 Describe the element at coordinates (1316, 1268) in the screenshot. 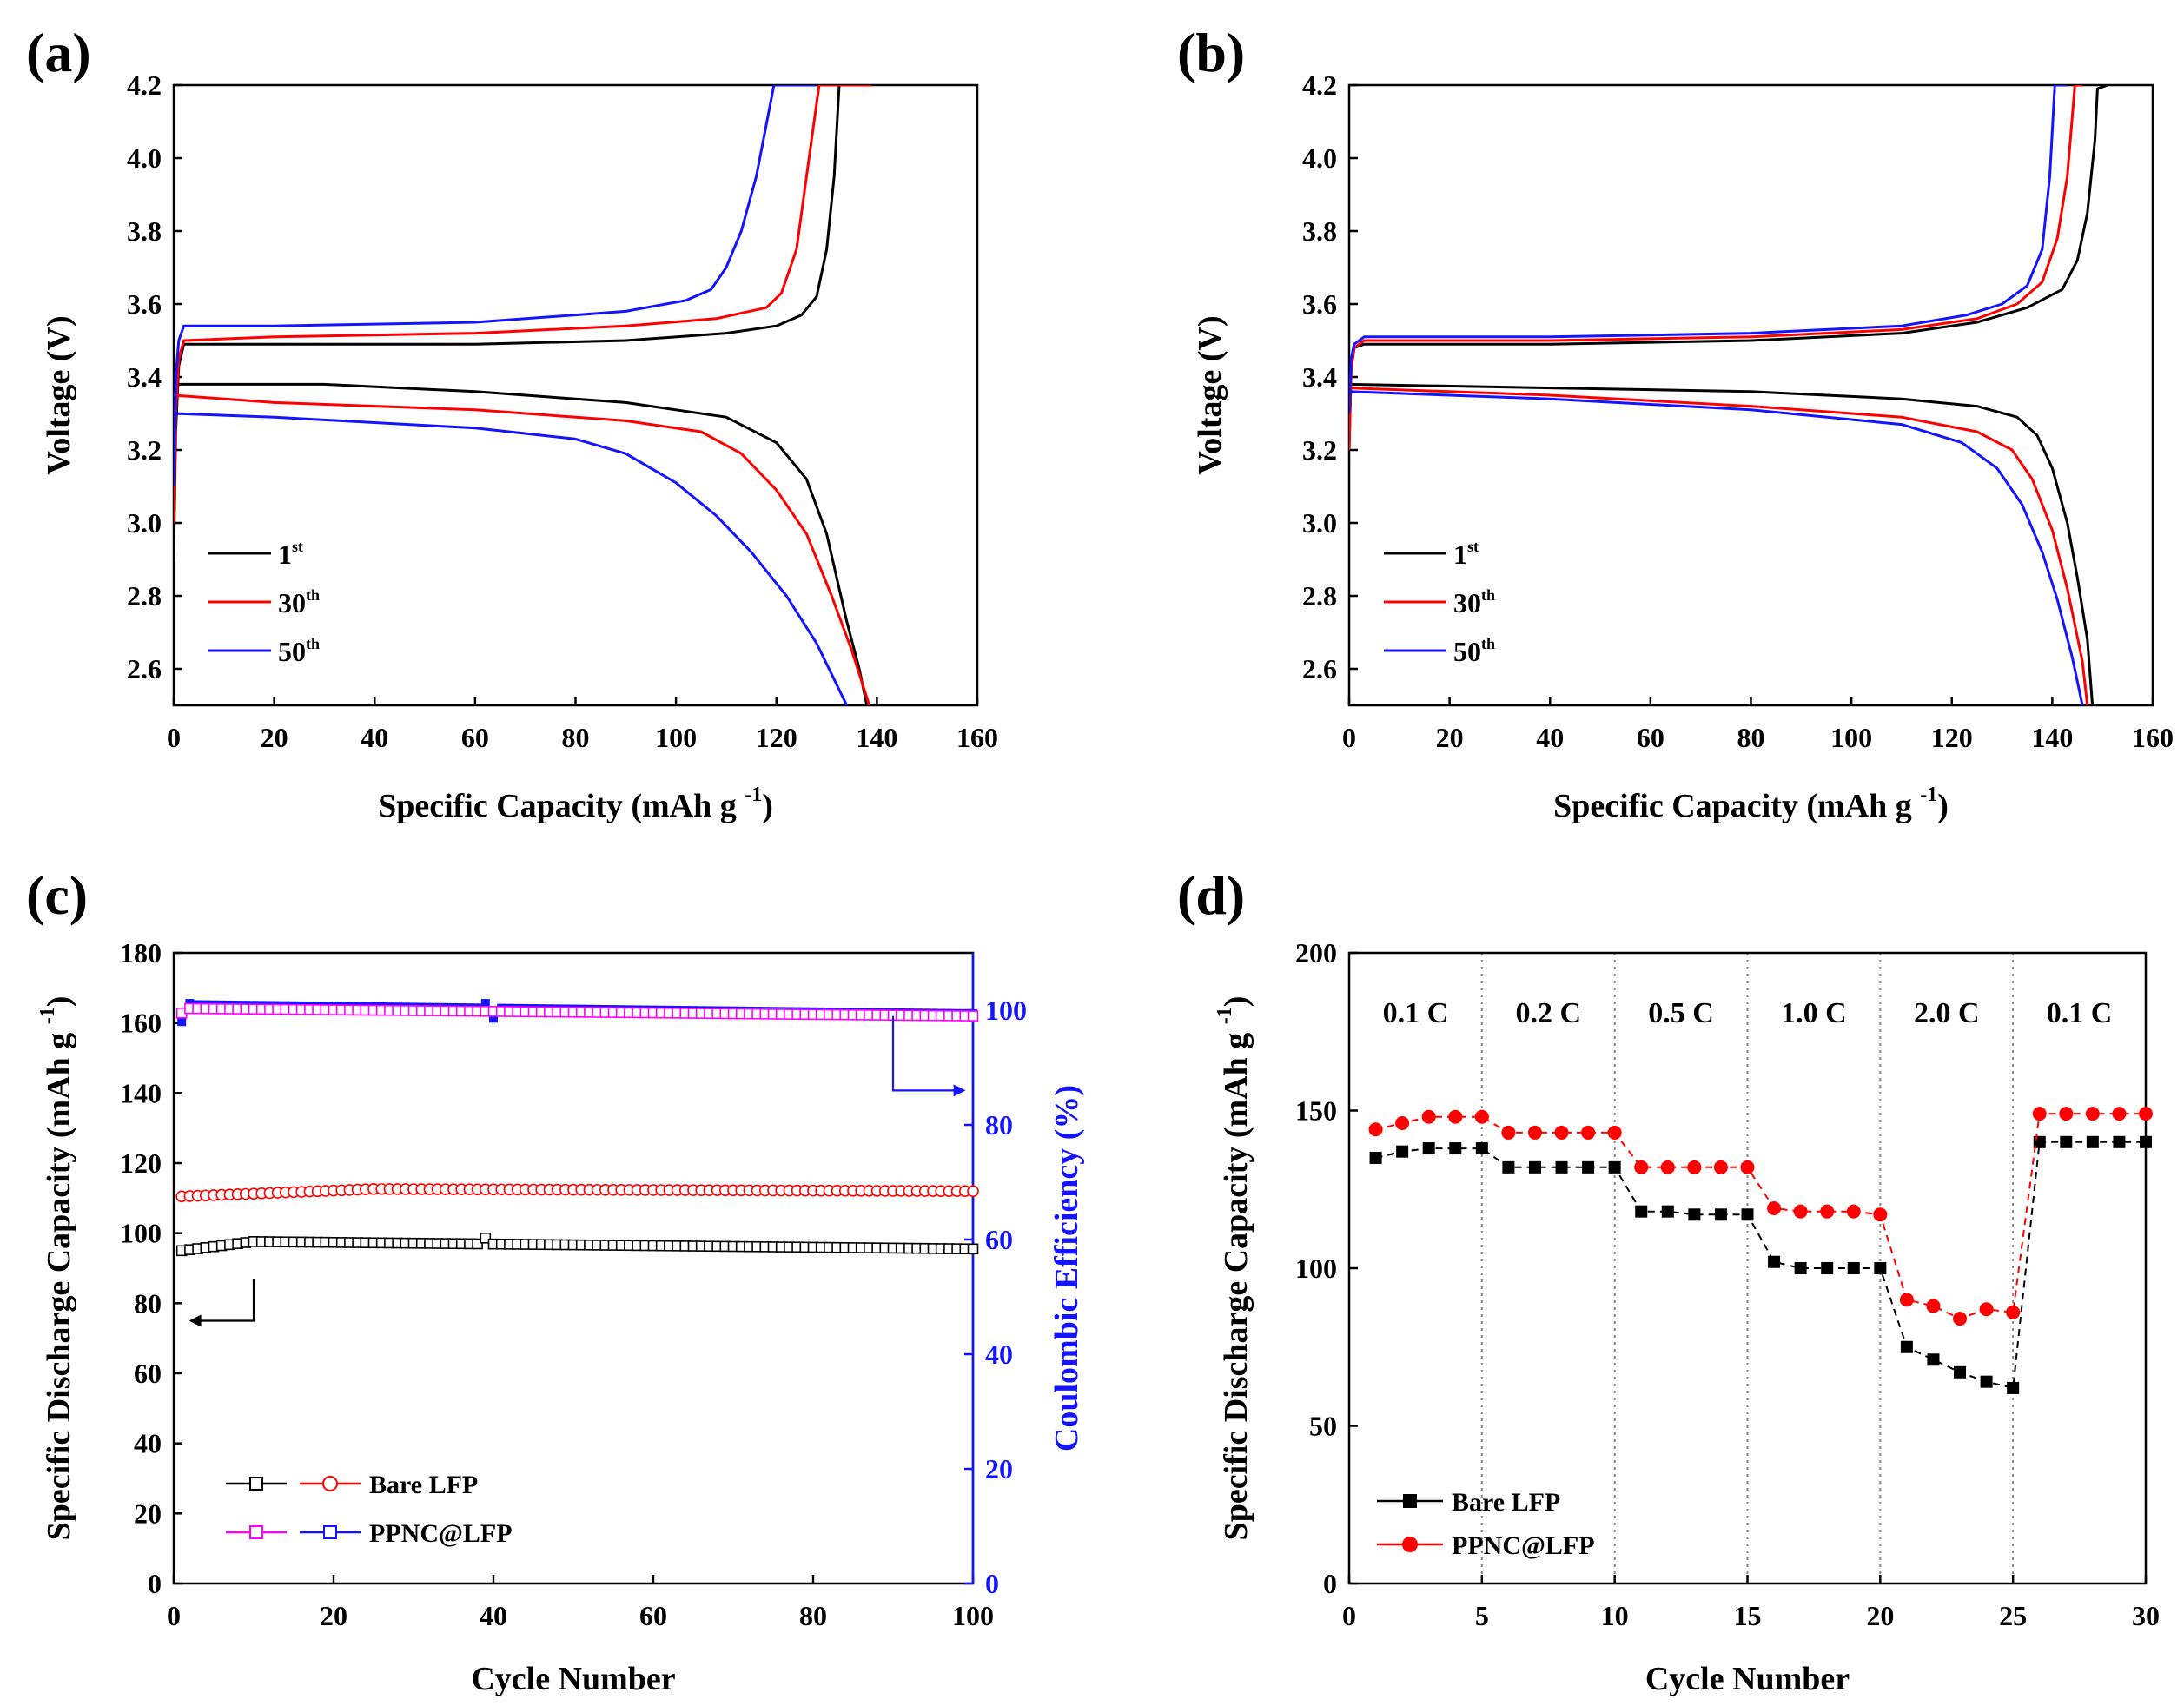

I see `y-tick-label: 100` at that location.